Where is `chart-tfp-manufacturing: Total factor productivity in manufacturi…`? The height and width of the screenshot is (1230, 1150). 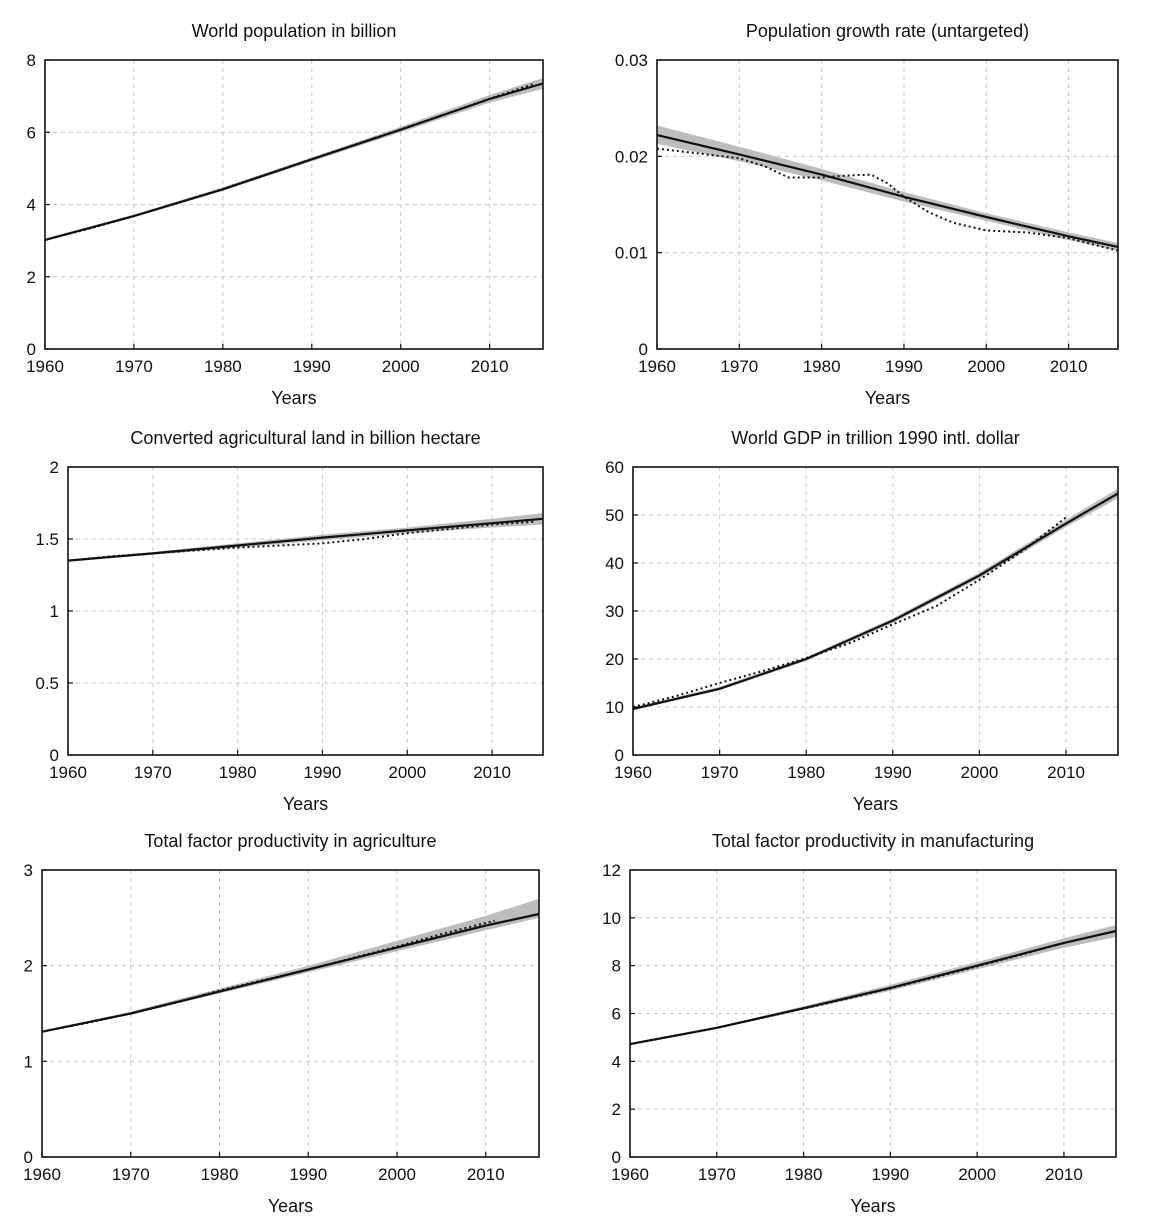
chart-tfp-manufacturing: Total factor productivity in manufacturi… is located at coordinates (859, 1023).